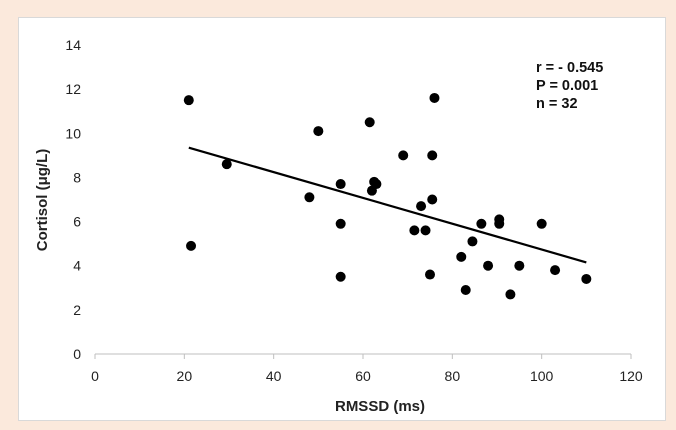  I want to click on y-tick-label: 14, so click(73, 45).